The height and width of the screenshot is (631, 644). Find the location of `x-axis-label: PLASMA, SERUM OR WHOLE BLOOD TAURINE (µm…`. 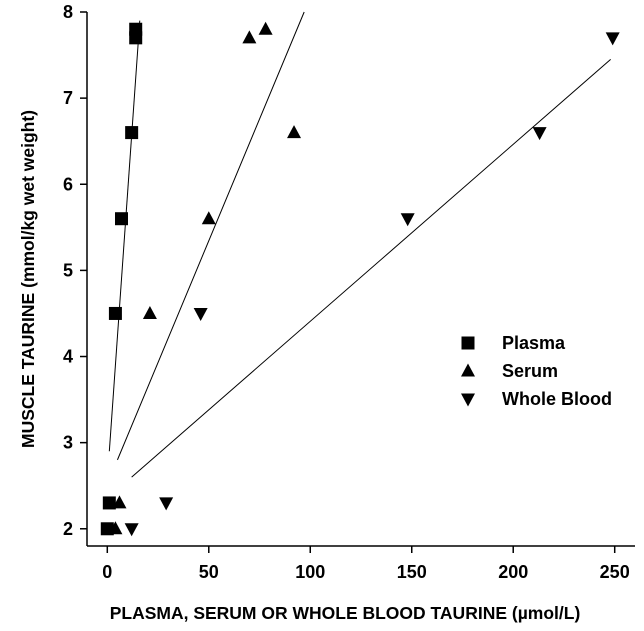

x-axis-label: PLASMA, SERUM OR WHOLE BLOOD TAURINE (µm… is located at coordinates (345, 613).